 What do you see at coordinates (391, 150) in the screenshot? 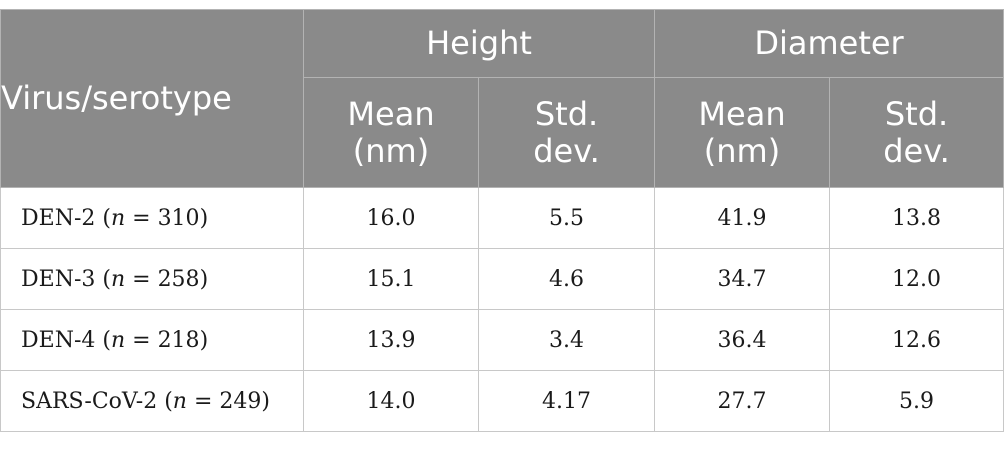
I see `height-mean-header-line2: (nm)` at bounding box center [391, 150].